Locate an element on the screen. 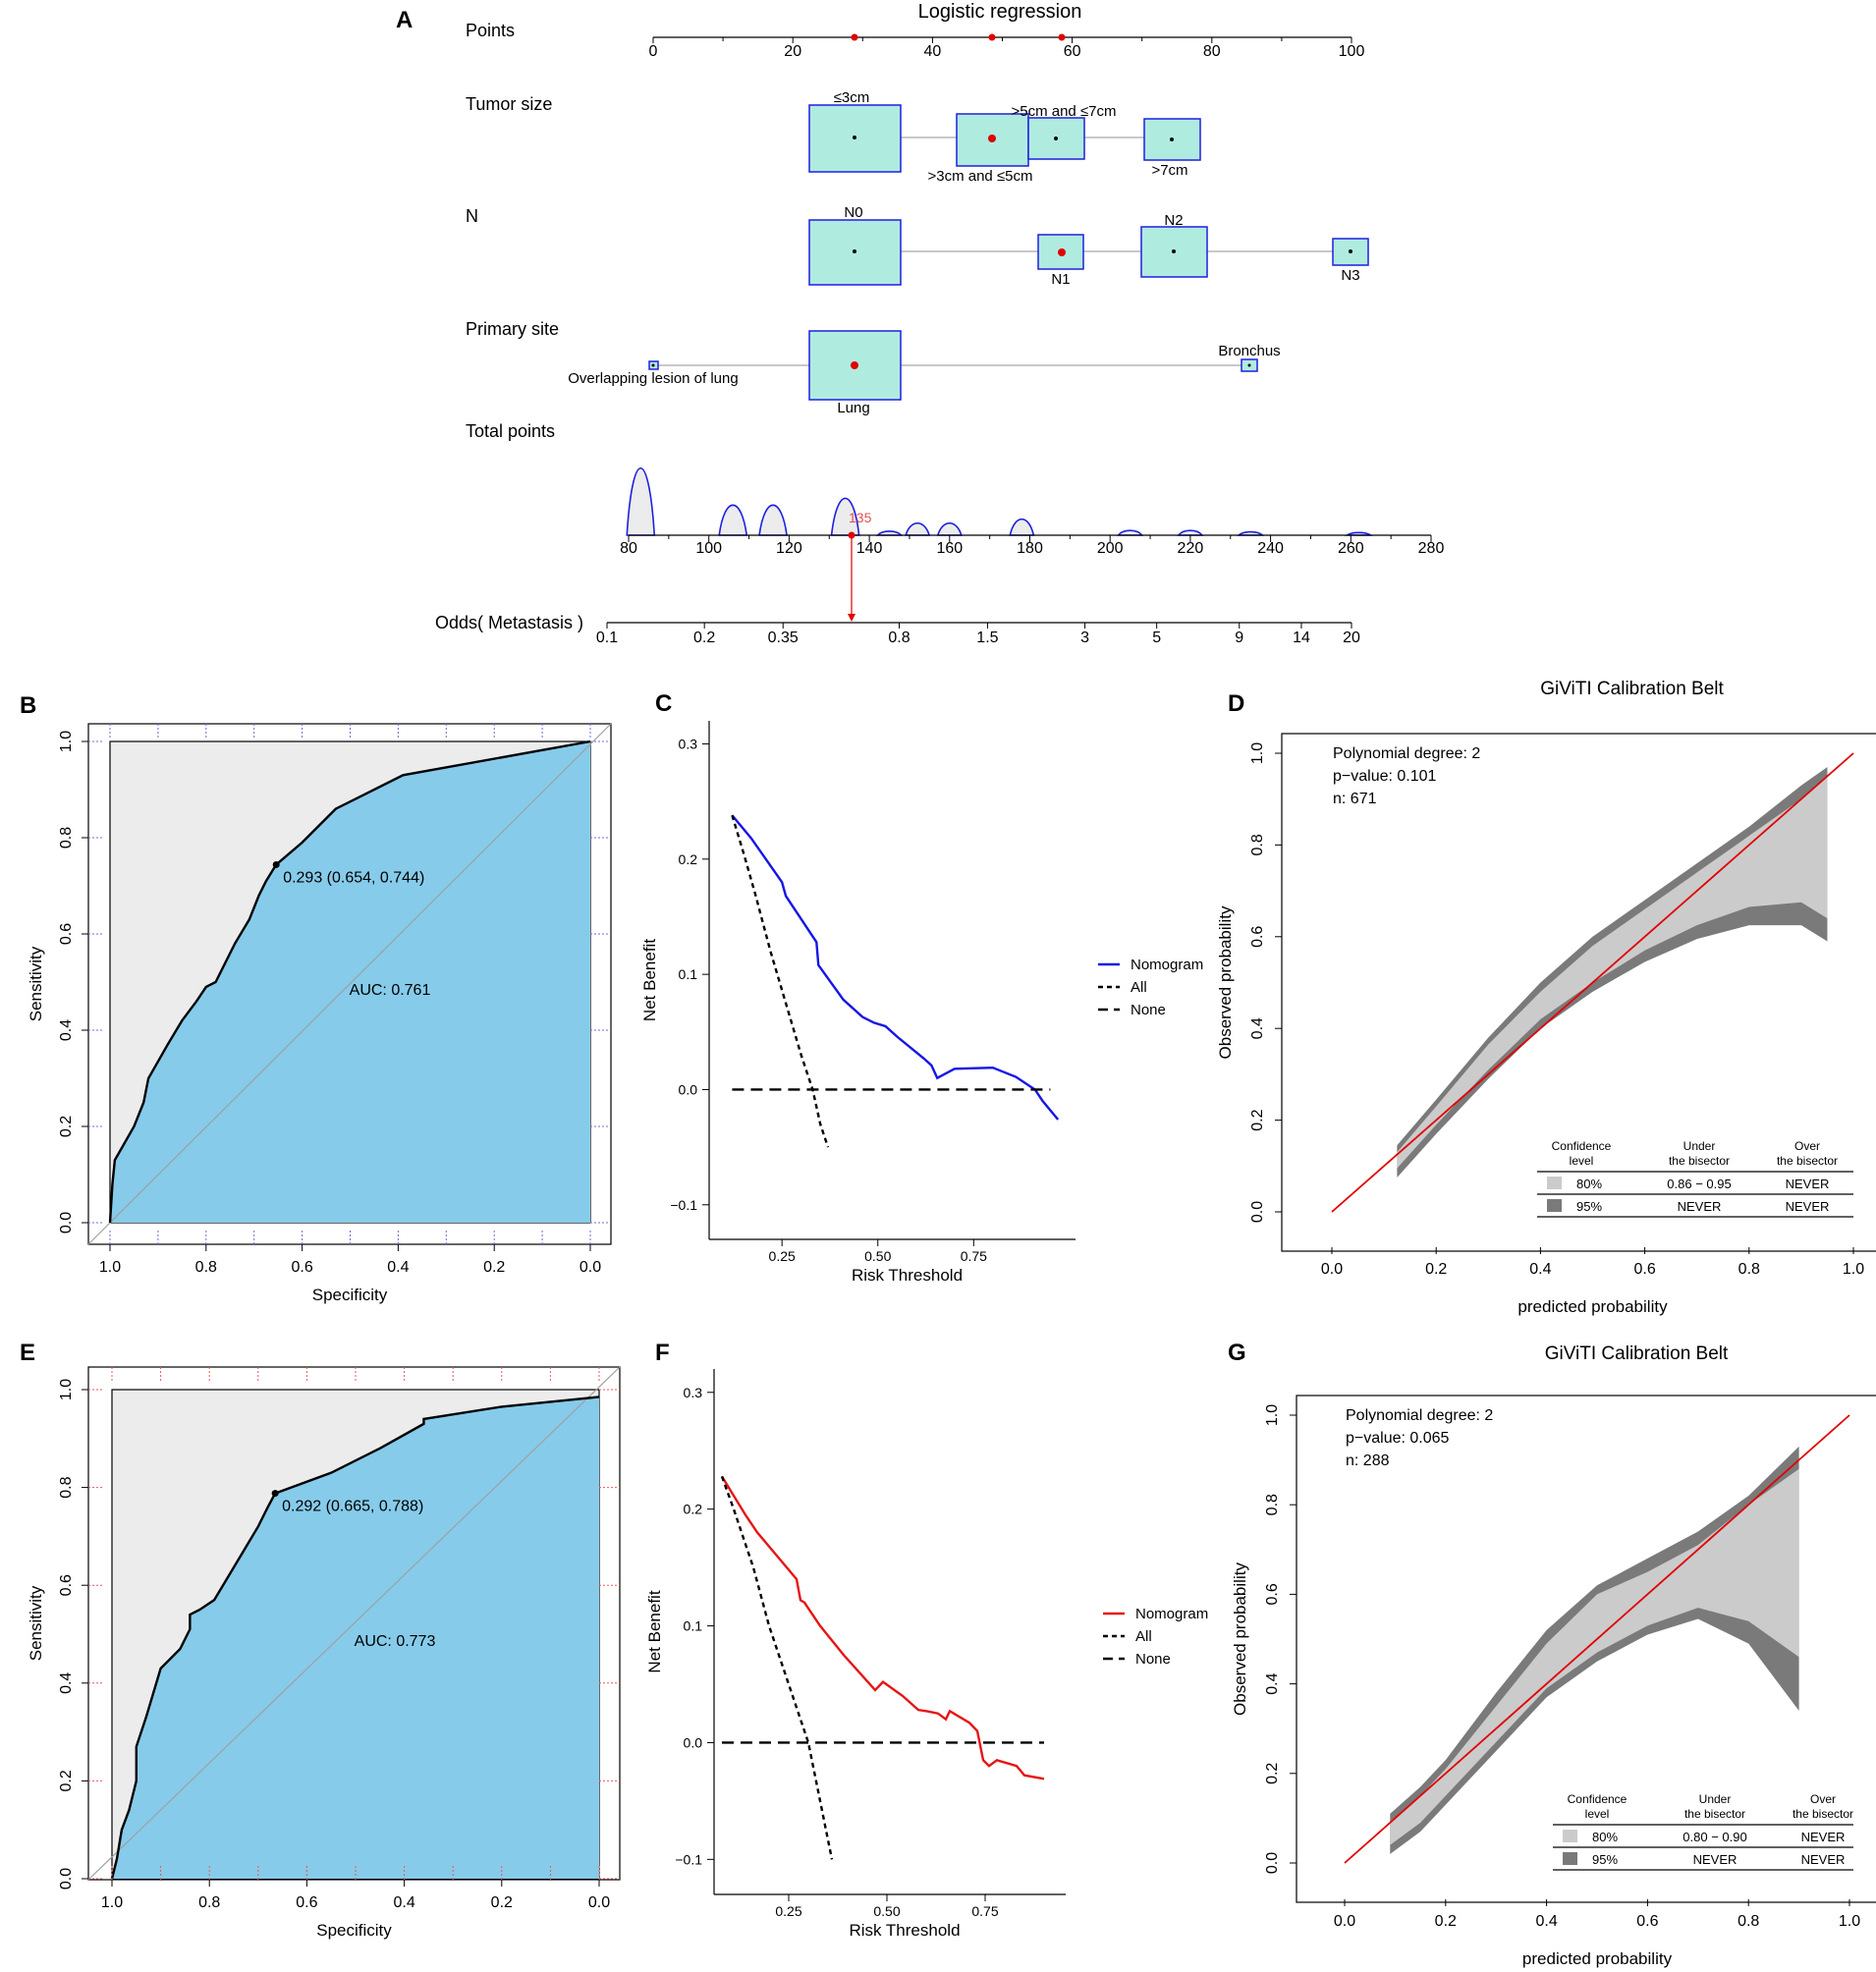 The image size is (1876, 1972). odds-tick-label: 20 is located at coordinates (1352, 638).